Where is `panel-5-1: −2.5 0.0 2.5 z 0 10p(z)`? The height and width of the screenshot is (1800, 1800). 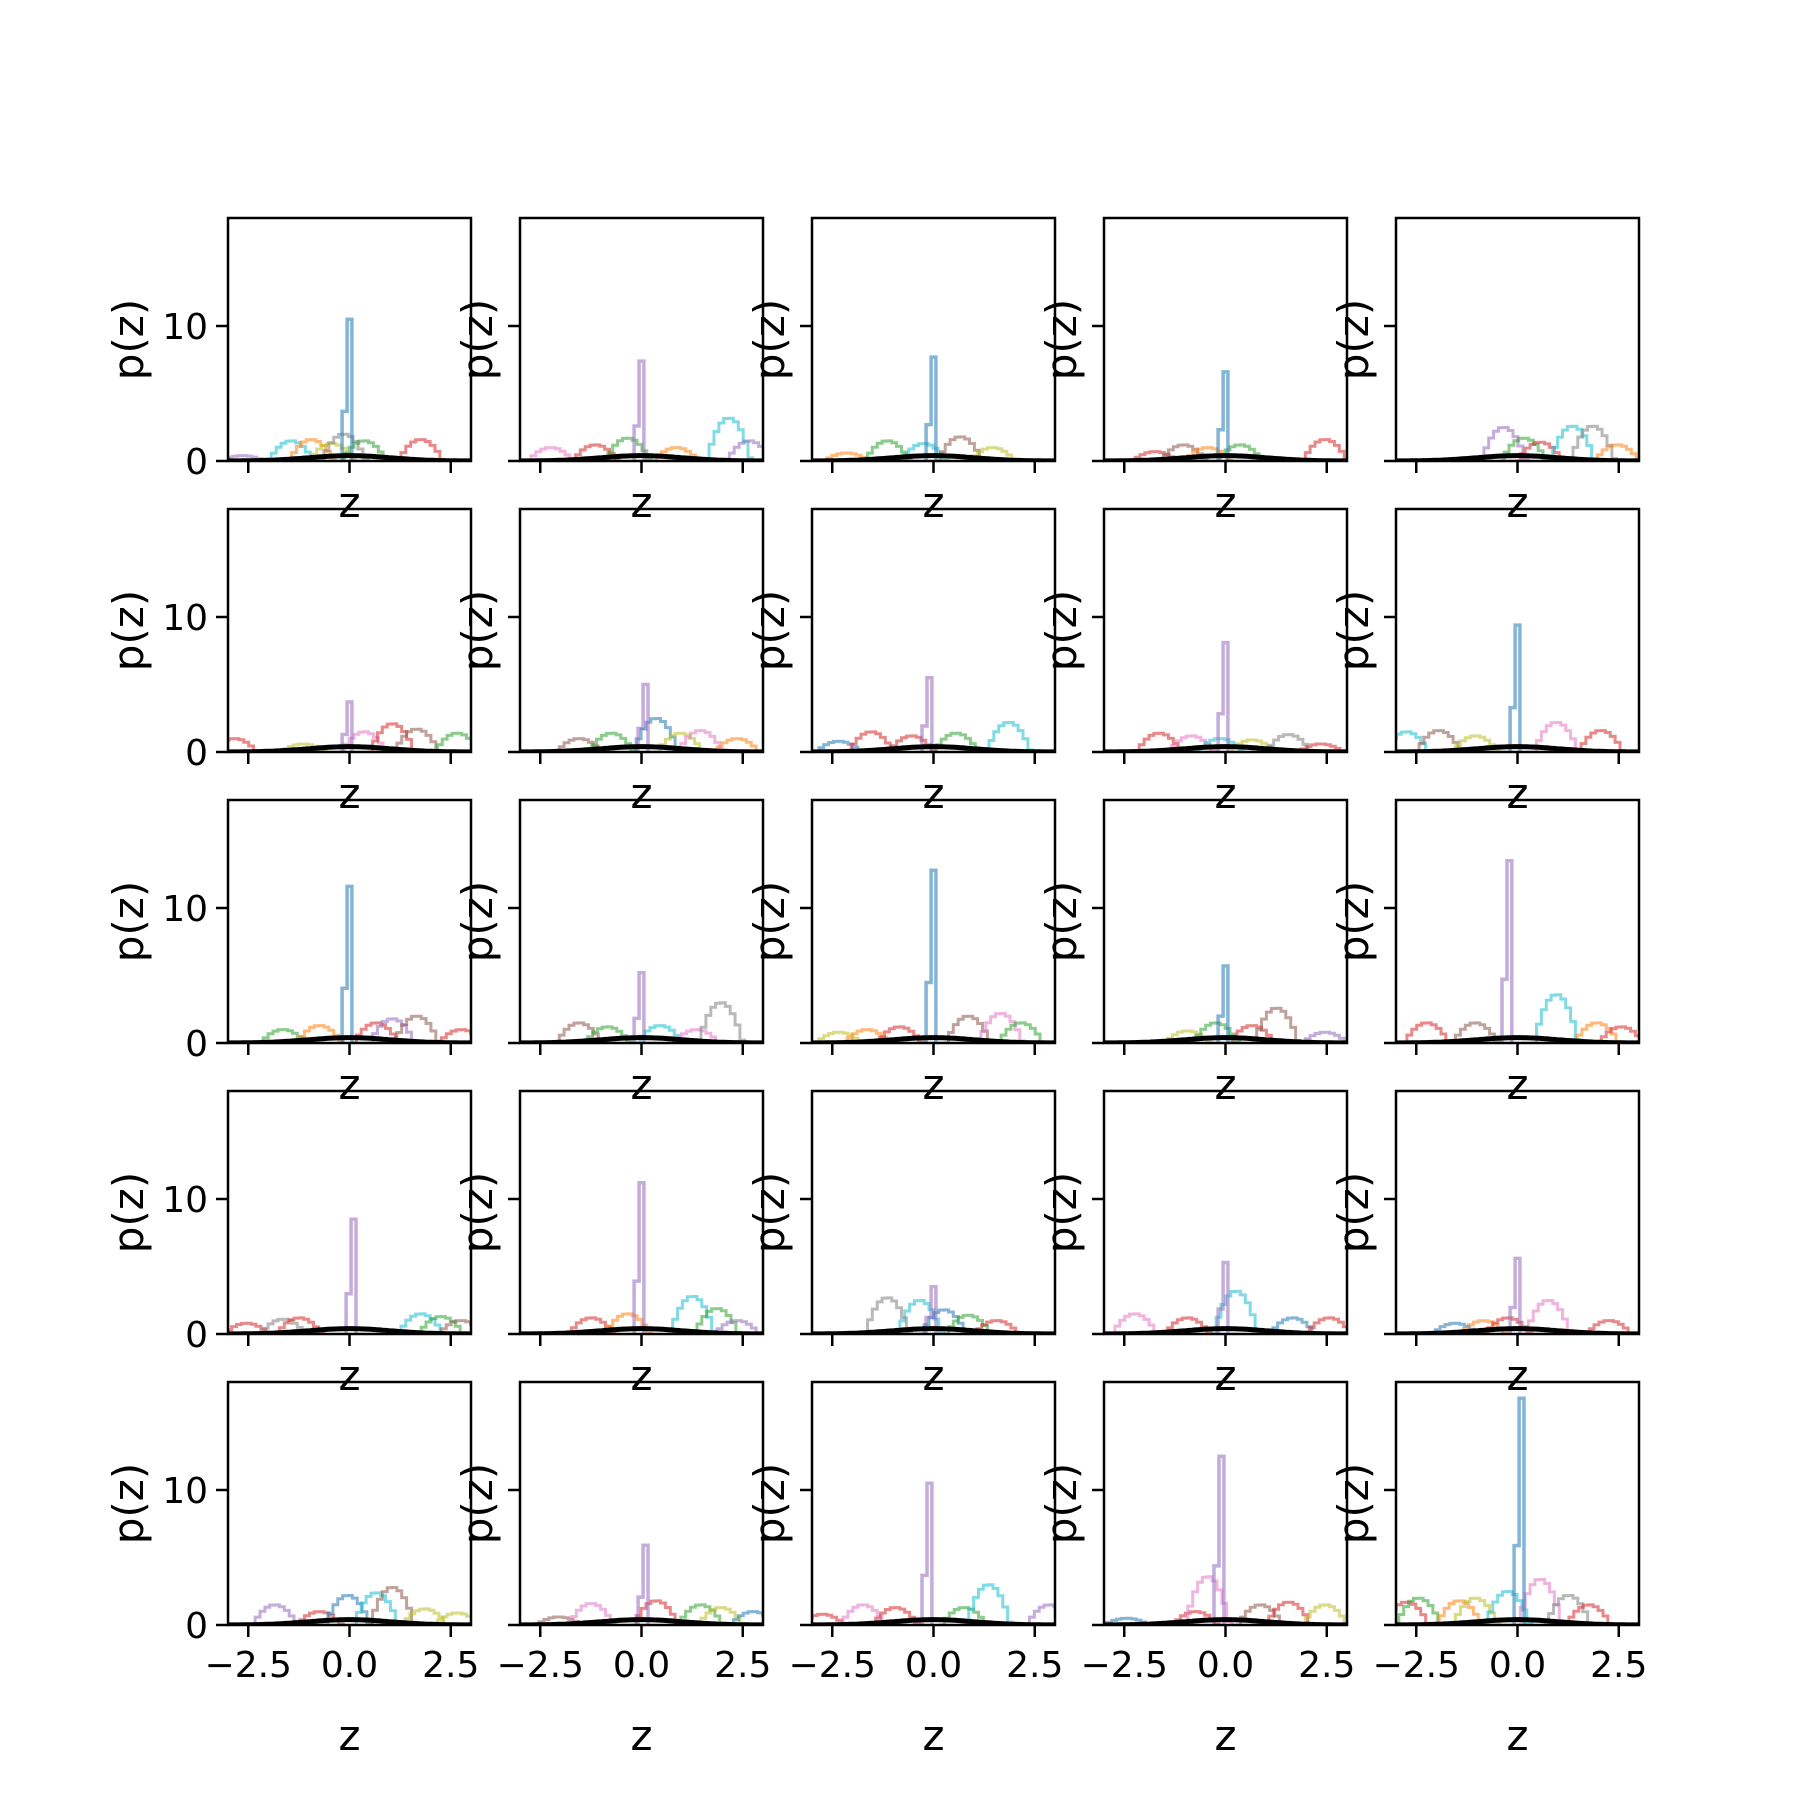 panel-5-1: −2.5 0.0 2.5 z 0 10p(z) is located at coordinates (291, 1570).